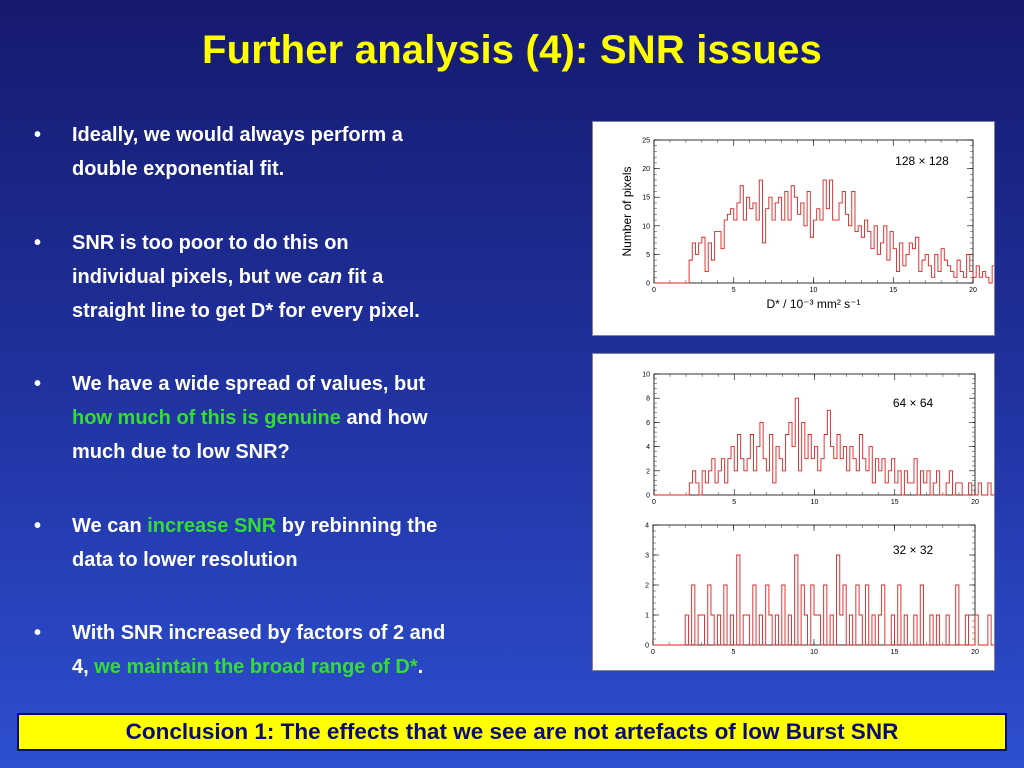  What do you see at coordinates (813, 304) in the screenshot?
I see `x-axis-label: D* / 10⁻³ mm² s⁻¹` at bounding box center [813, 304].